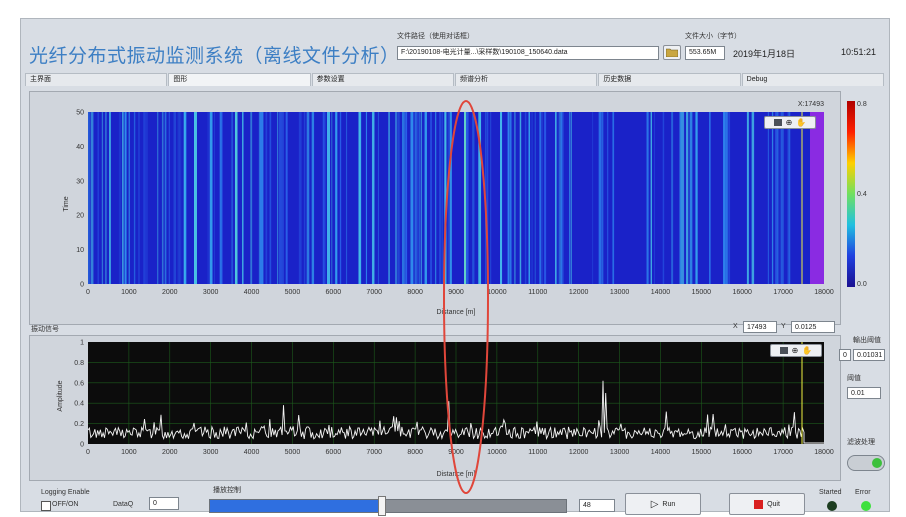 The height and width of the screenshot is (517, 906). Describe the element at coordinates (252, 452) in the screenshot. I see `signal-x-tick: 4000` at that location.